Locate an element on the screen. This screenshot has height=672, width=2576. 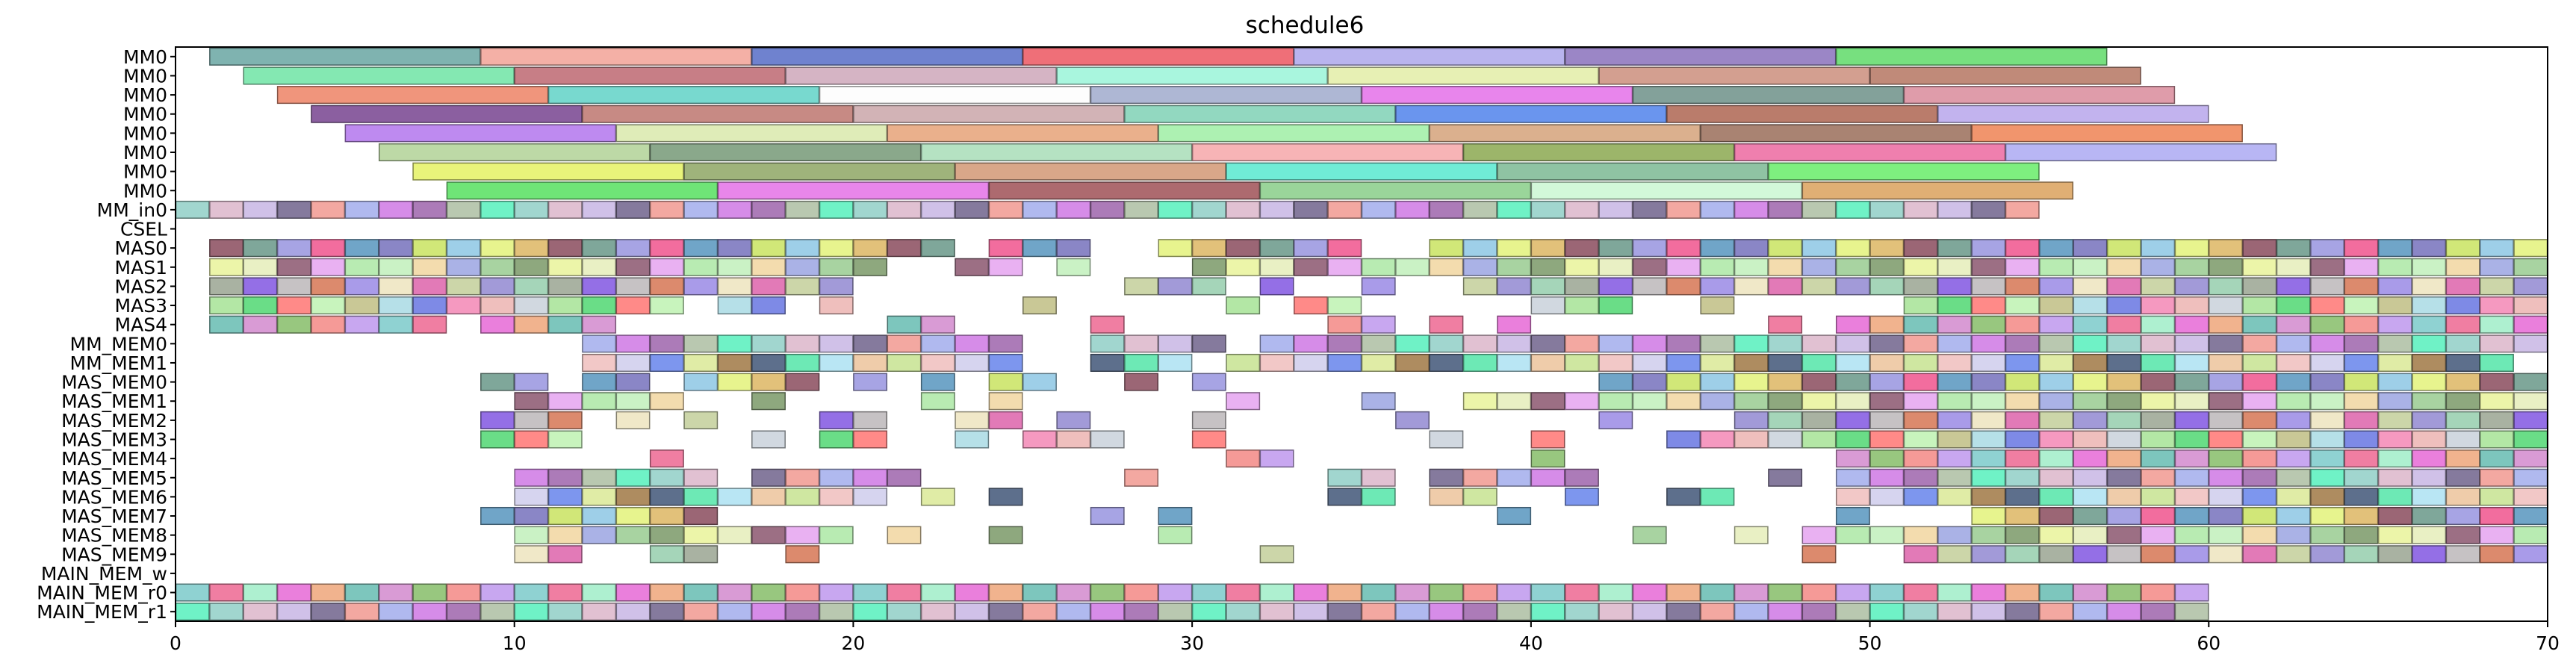
y-tick-label: MM0 is located at coordinates (145, 95).